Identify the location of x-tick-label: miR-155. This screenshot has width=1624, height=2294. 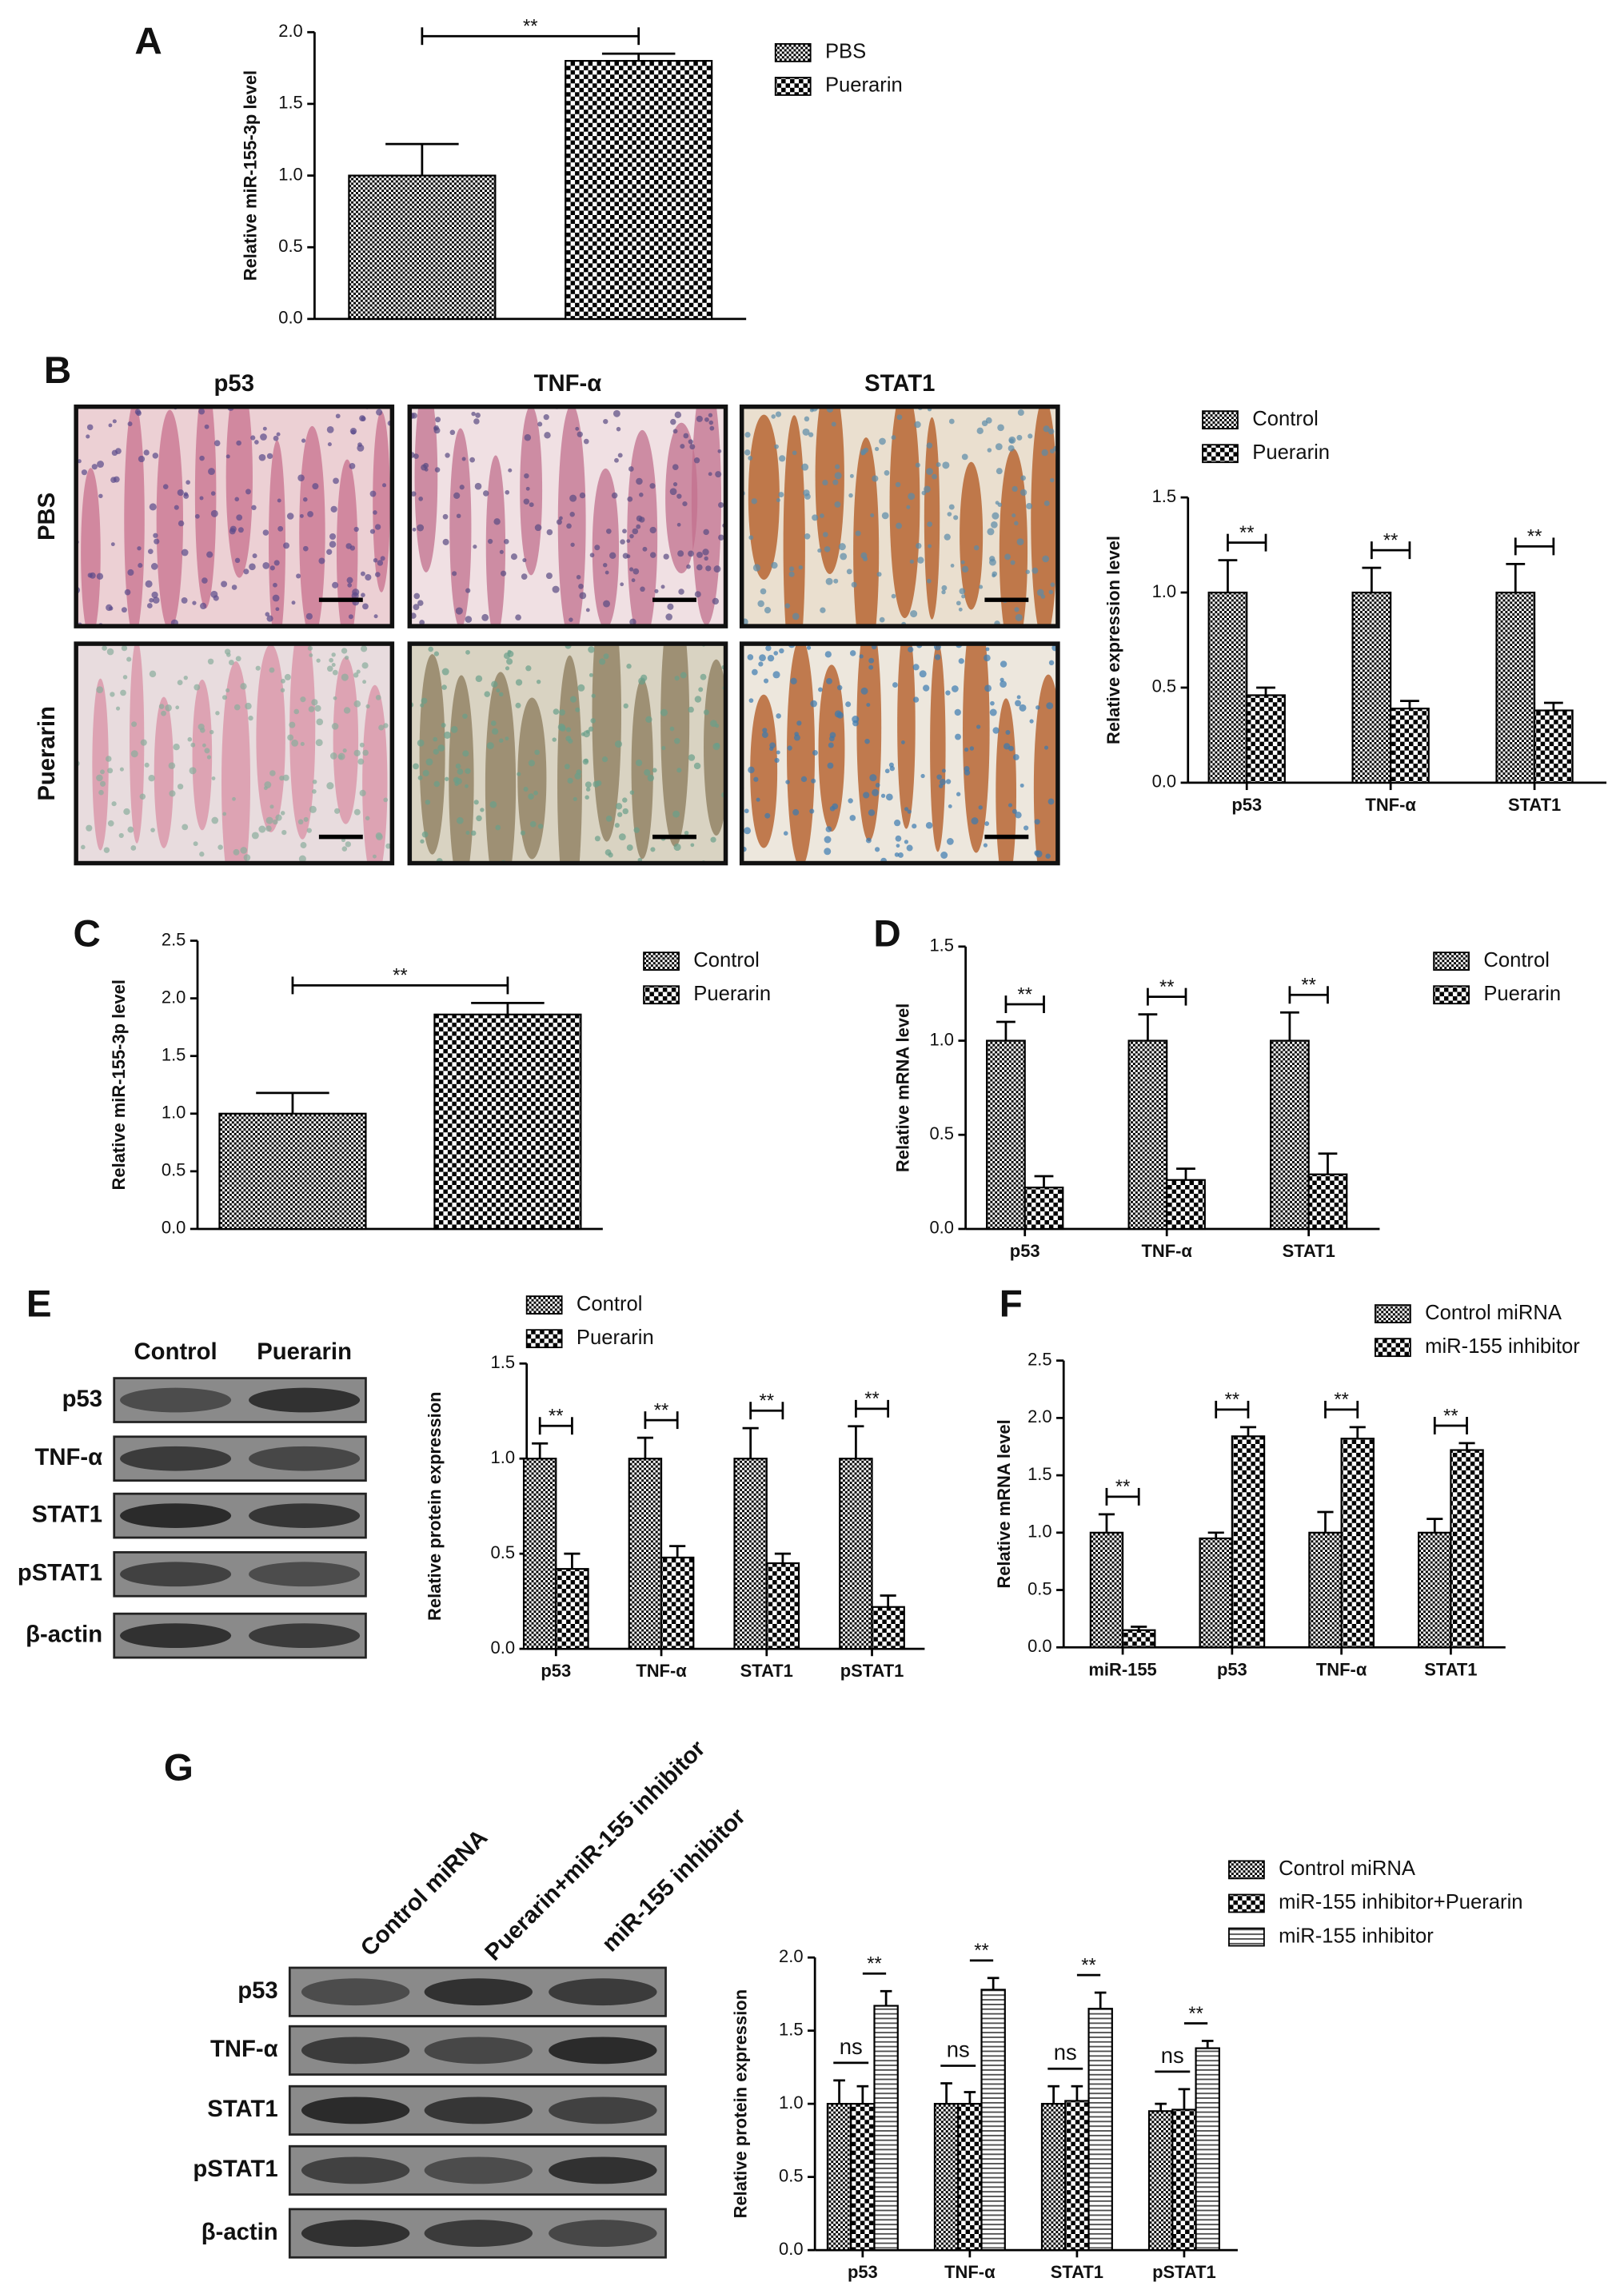
(1122, 1669).